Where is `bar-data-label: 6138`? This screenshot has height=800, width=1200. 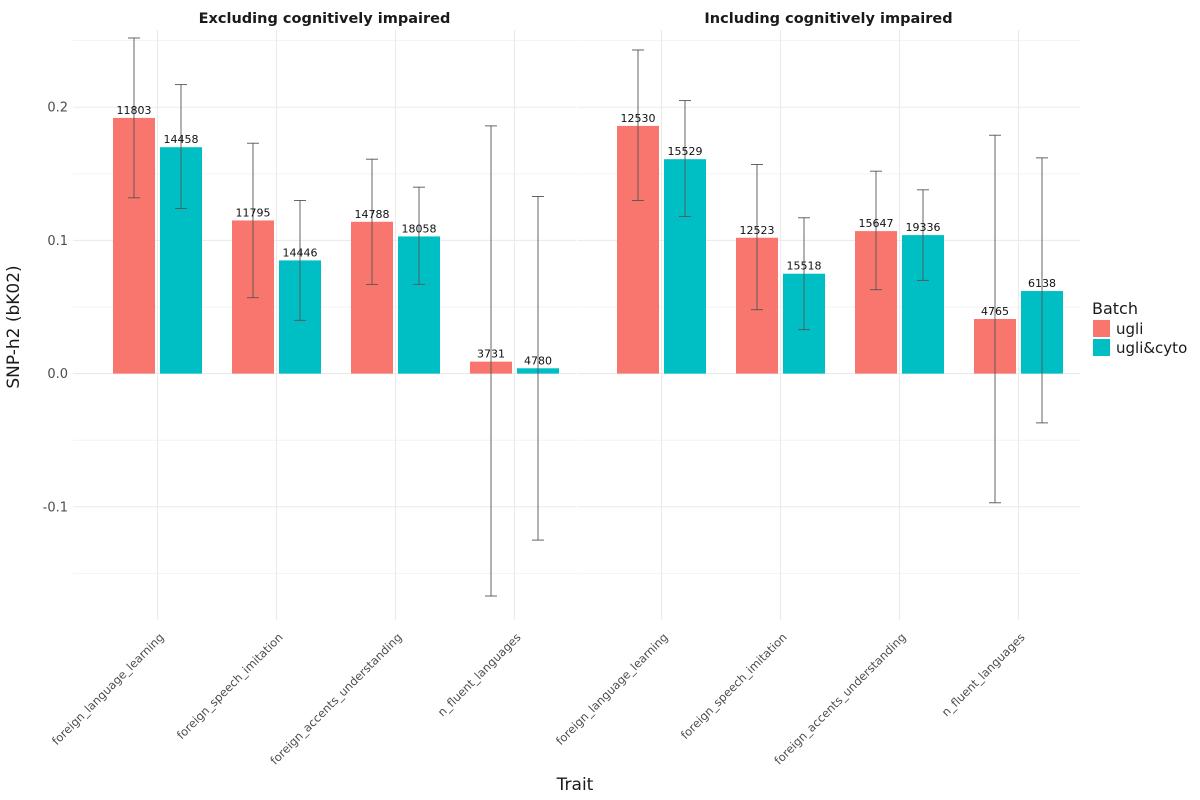
bar-data-label: 6138 is located at coordinates (1042, 283).